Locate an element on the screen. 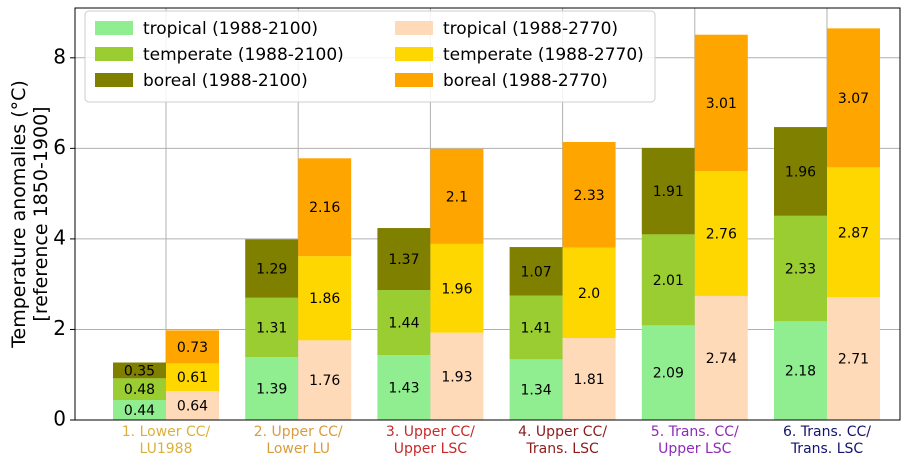 Image resolution: width=902 pixels, height=461 pixels. legend-label: tropical (1988-2100) is located at coordinates (230, 29).